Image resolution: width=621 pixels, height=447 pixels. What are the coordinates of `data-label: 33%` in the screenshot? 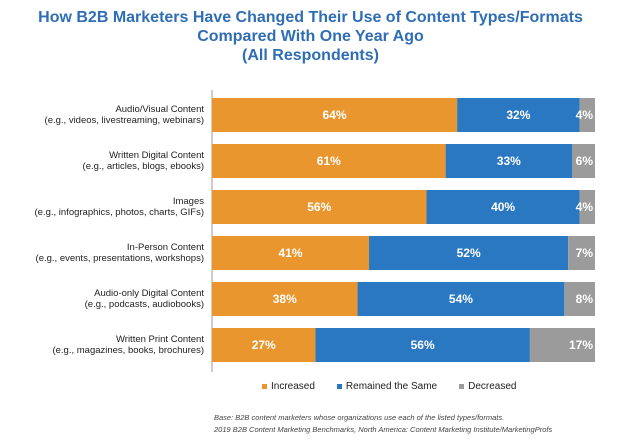 It's located at (509, 161).